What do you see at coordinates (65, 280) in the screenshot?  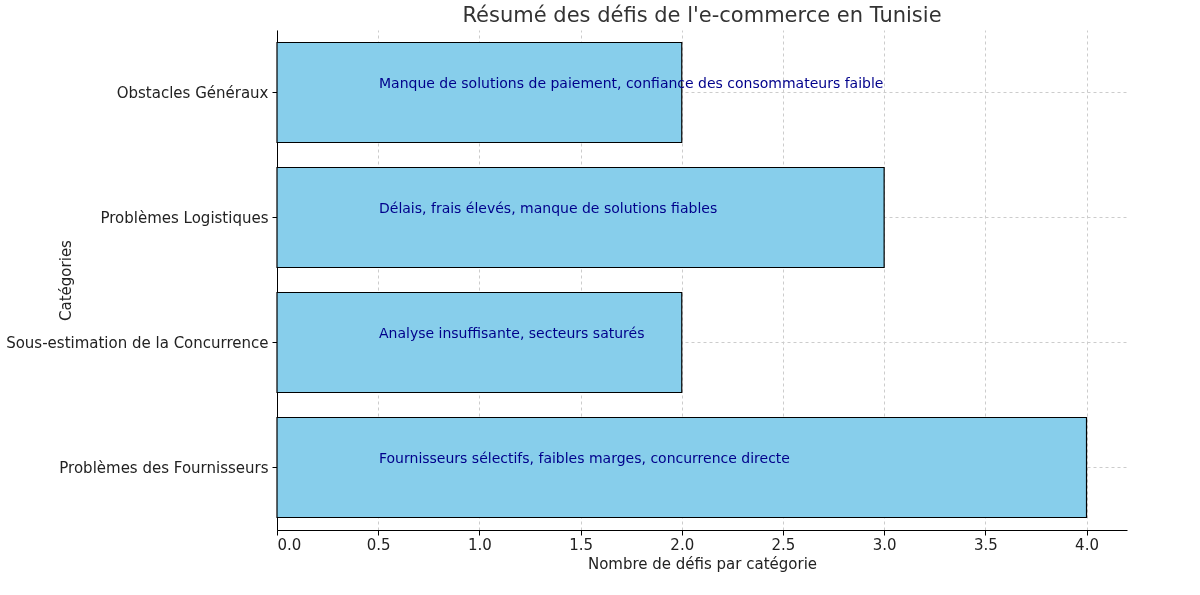 I see `y-axis-title: Catégories` at bounding box center [65, 280].